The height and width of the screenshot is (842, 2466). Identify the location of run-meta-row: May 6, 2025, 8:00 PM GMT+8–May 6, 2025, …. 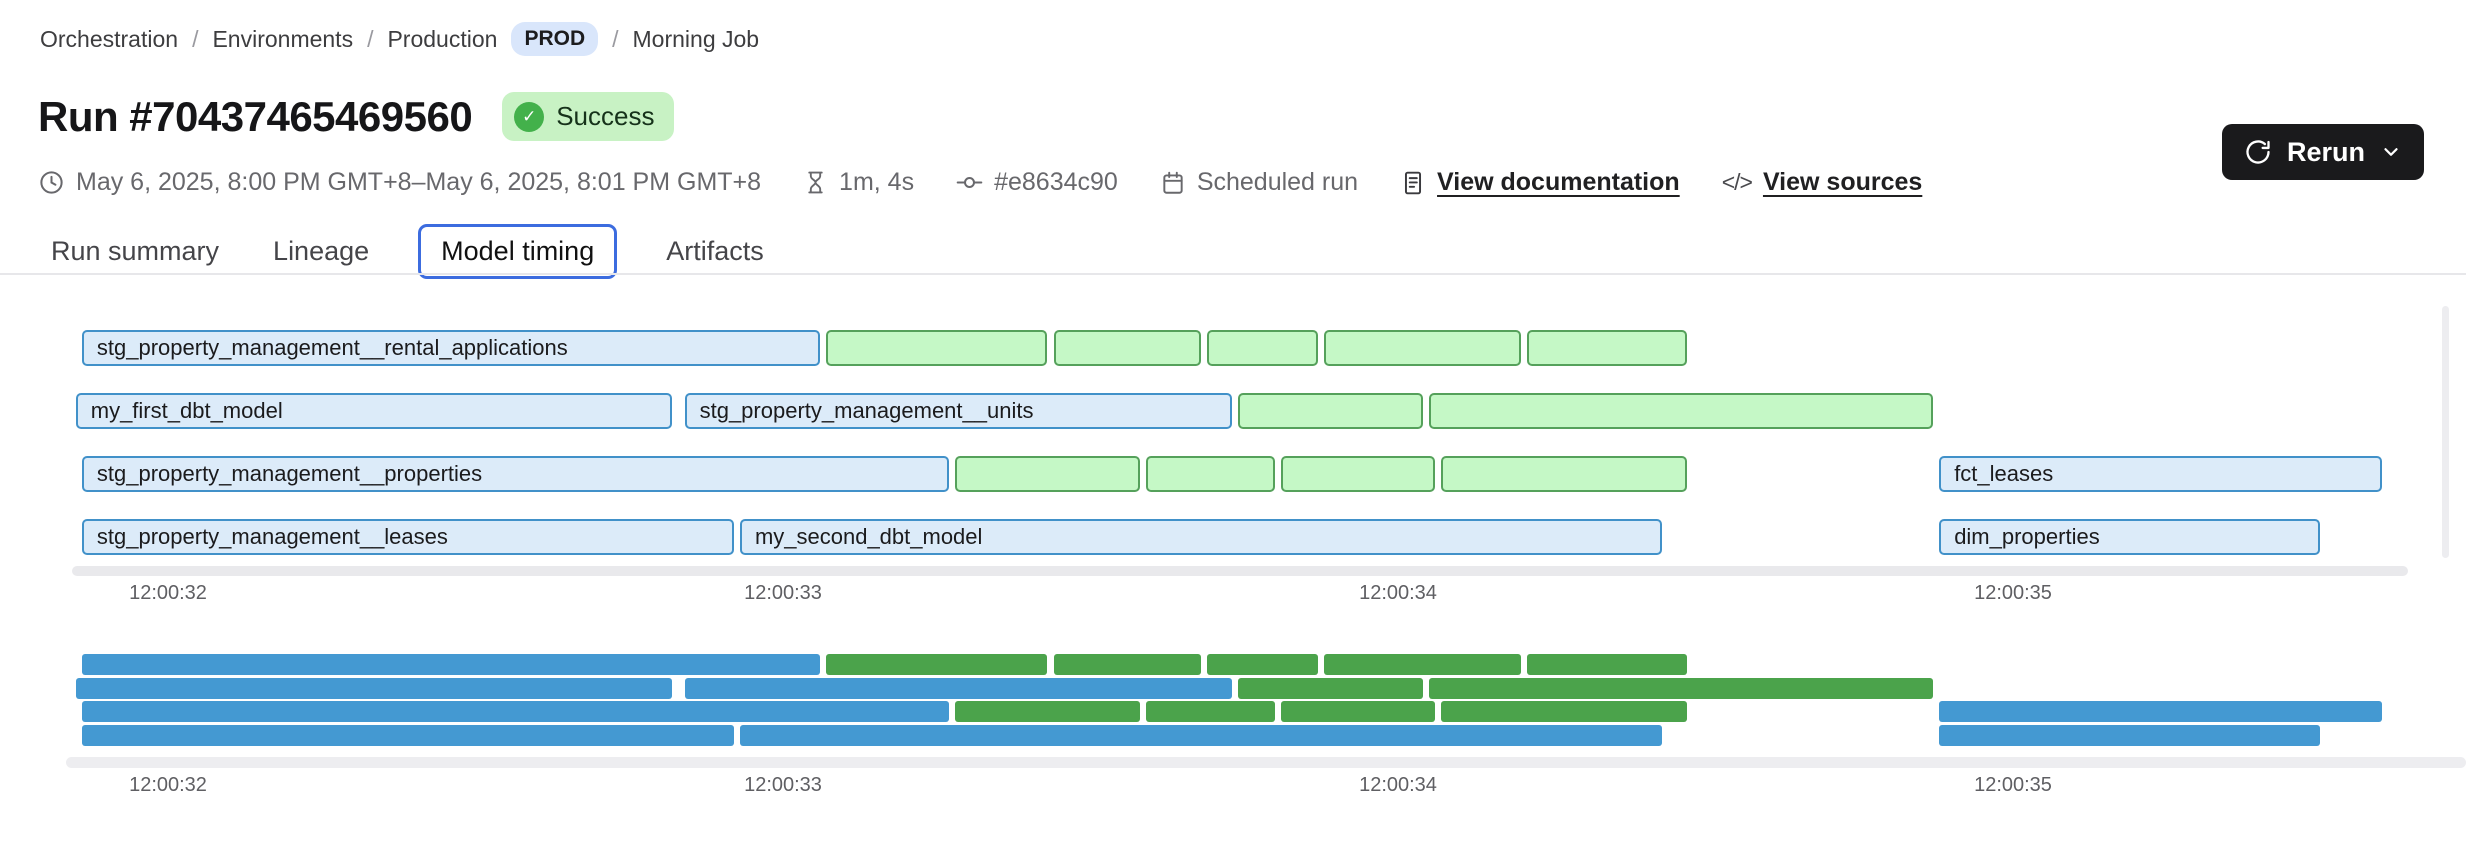
(980, 182).